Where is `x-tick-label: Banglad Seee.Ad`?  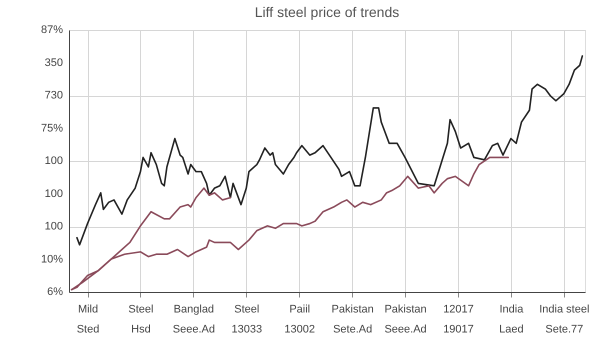
x-tick-label: Banglad Seee.Ad is located at coordinates (193, 320).